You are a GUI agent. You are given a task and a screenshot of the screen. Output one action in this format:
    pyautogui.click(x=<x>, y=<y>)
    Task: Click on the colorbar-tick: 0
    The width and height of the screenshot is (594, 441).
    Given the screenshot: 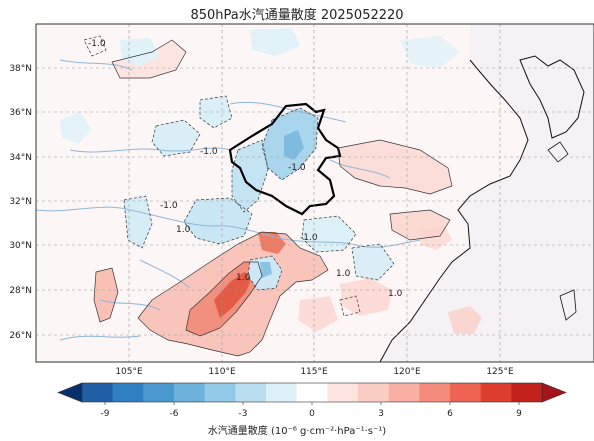 What is the action you would take?
    pyautogui.click(x=312, y=414)
    